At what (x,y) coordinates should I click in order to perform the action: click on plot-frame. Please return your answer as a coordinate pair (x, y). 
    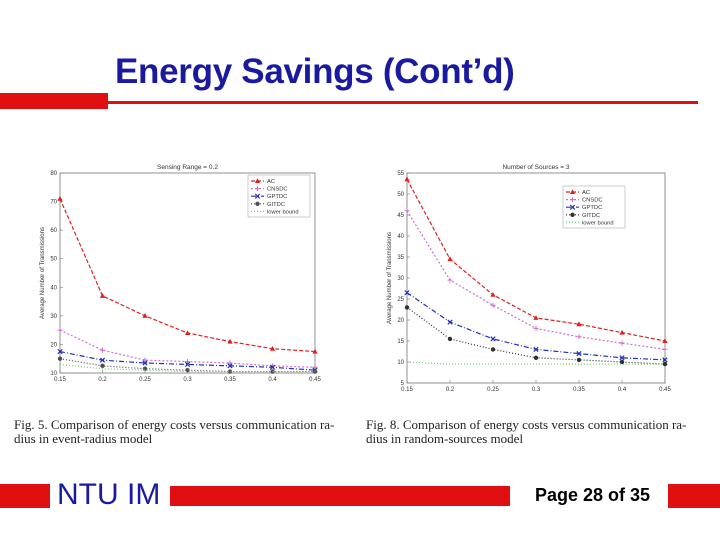
    Looking at the image, I should click on (536, 278).